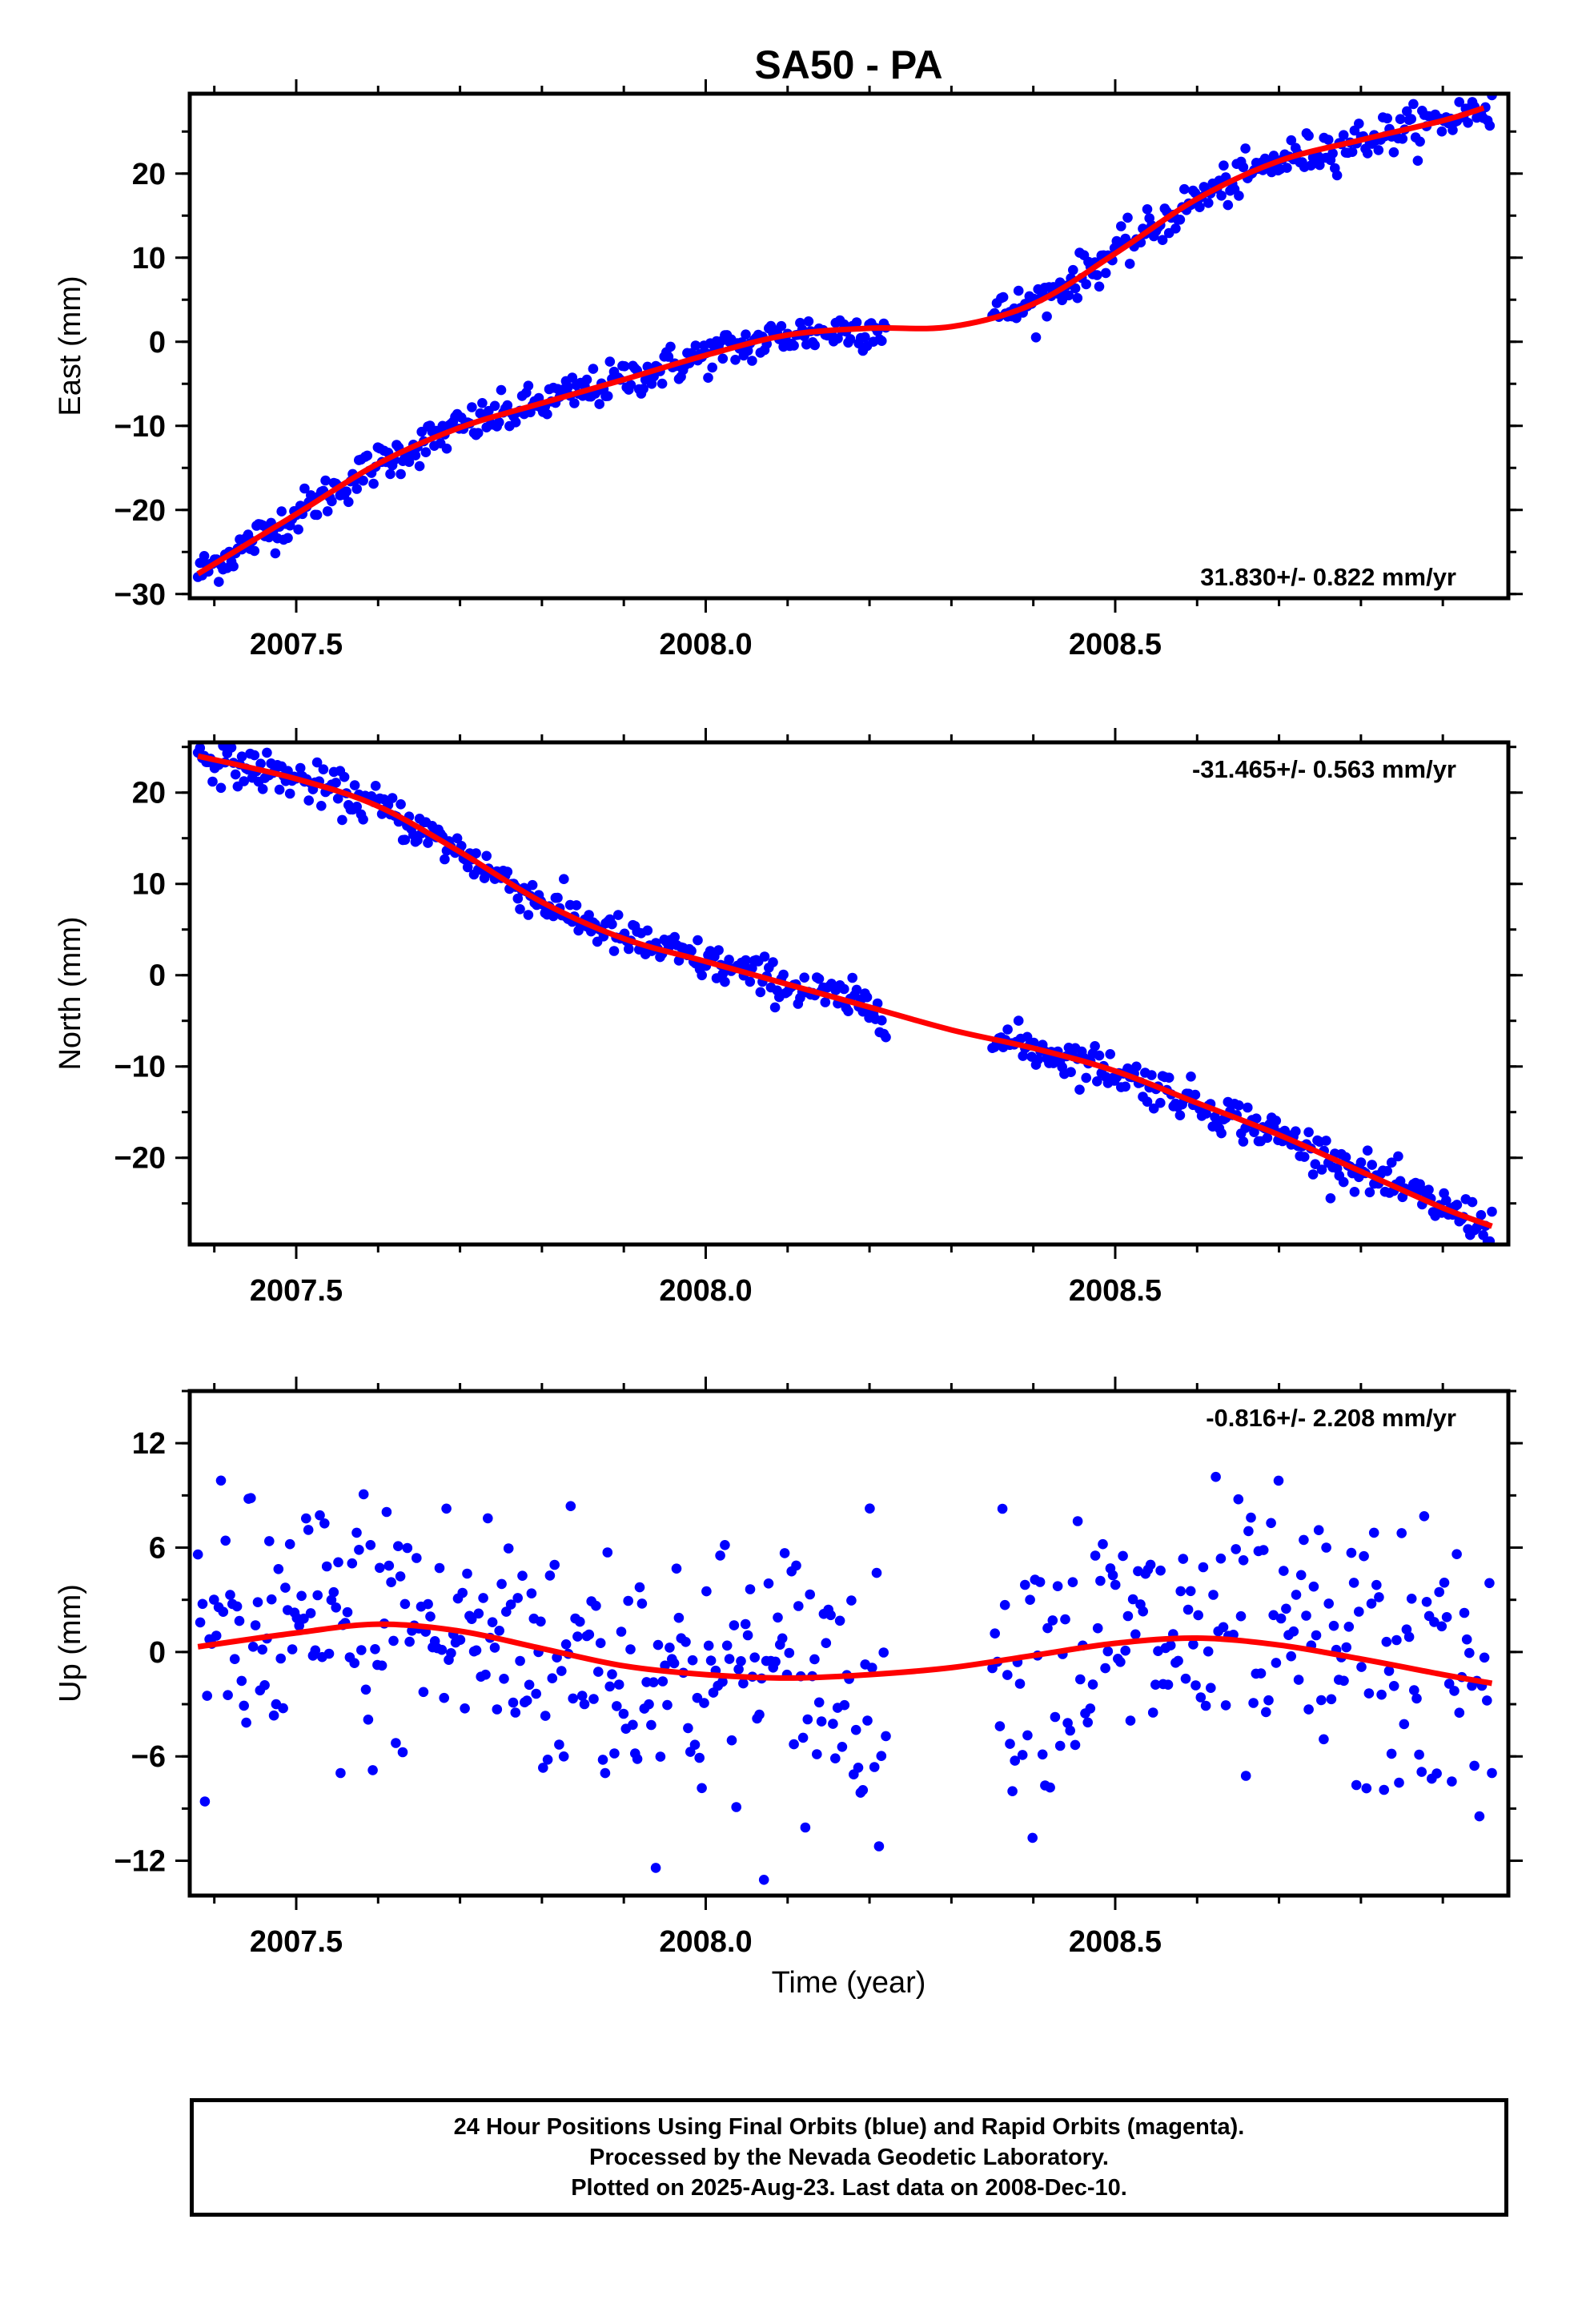 This screenshot has width=1582, height=2324. I want to click on y-tick-label: −12, so click(140, 1862).